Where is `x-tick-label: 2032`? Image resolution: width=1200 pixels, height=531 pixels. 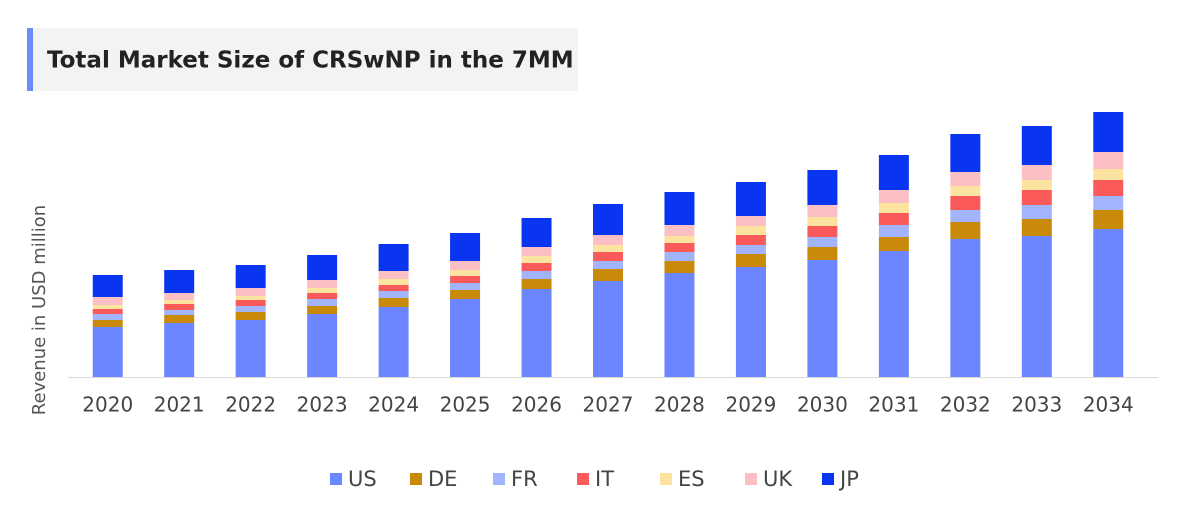
x-tick-label: 2032 is located at coordinates (965, 405).